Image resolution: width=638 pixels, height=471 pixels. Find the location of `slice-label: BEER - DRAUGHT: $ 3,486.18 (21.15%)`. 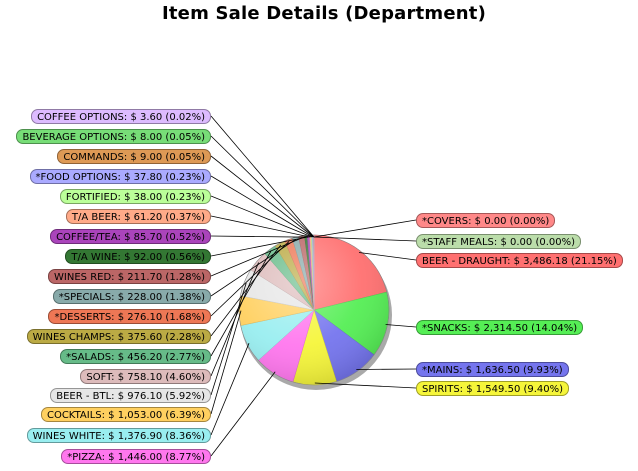

slice-label: BEER - DRAUGHT: $ 3,486.18 (21.15%) is located at coordinates (519, 260).